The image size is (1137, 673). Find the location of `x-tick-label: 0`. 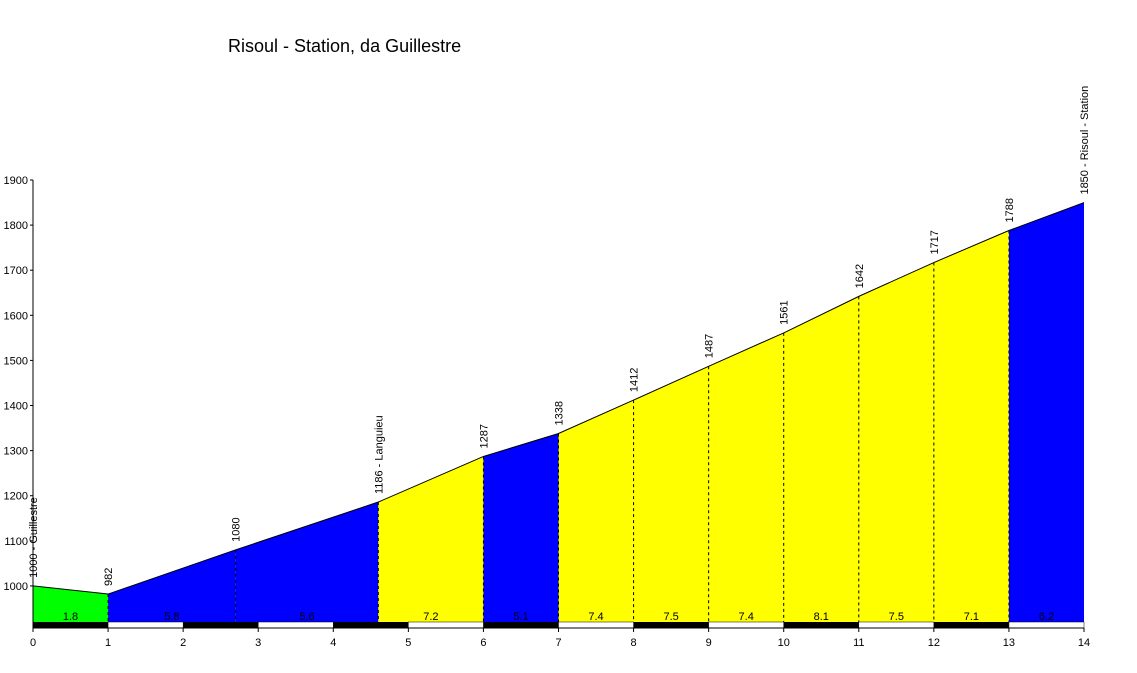

x-tick-label: 0 is located at coordinates (33, 643).